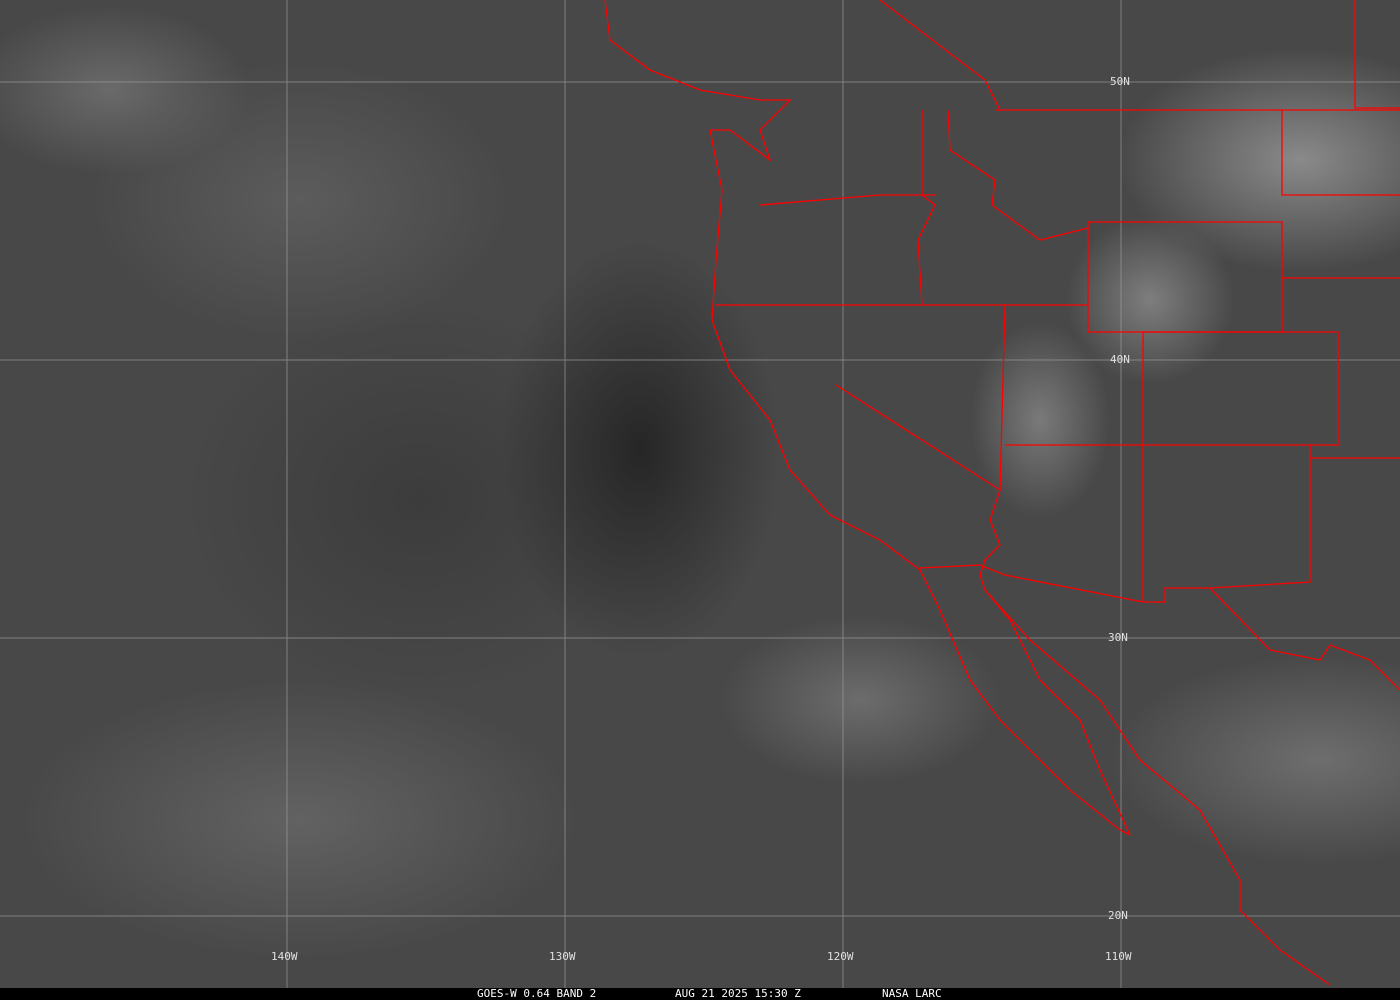 This screenshot has height=1000, width=1400. Describe the element at coordinates (1172, 388) in the screenshot. I see `border-nv-az` at that location.